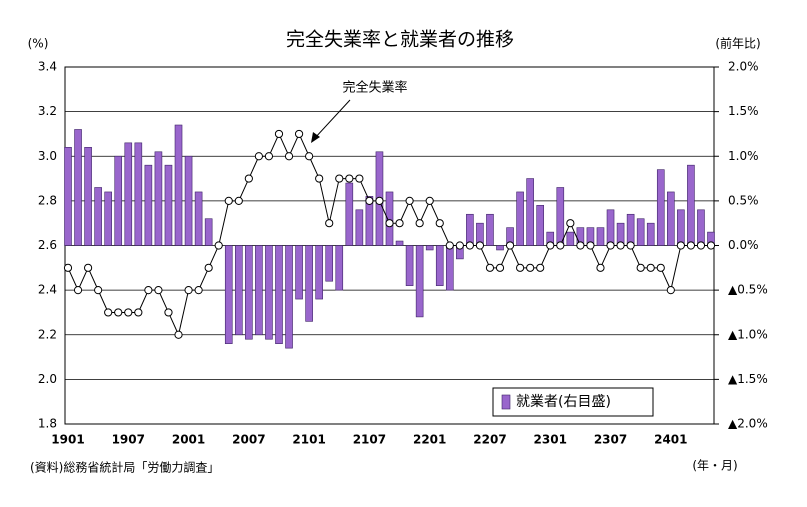 This screenshot has height=507, width=807. I want to click on annotation-arrow, so click(332, 119).